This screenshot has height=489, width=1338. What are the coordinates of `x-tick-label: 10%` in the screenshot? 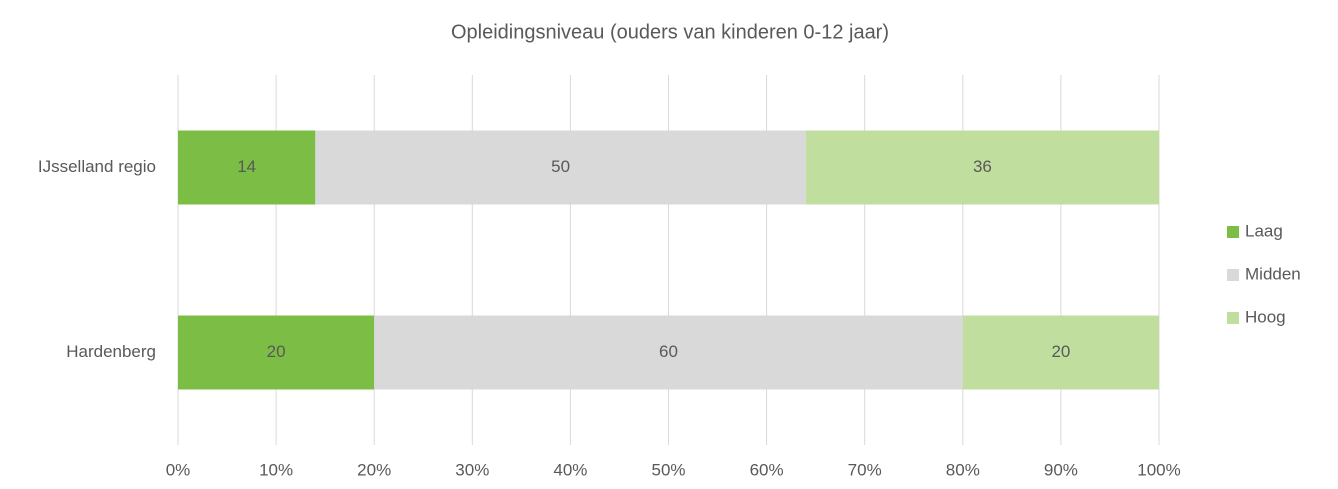 It's located at (276, 469).